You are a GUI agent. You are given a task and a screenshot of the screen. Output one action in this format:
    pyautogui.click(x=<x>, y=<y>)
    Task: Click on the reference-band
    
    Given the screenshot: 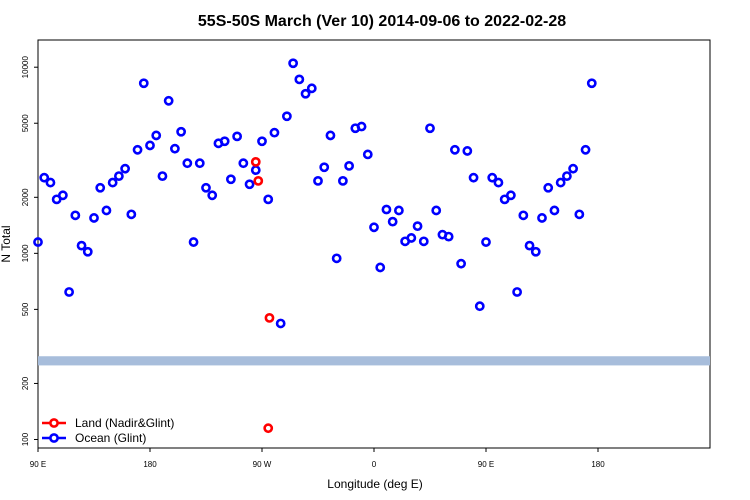 What is the action you would take?
    pyautogui.click(x=374, y=361)
    